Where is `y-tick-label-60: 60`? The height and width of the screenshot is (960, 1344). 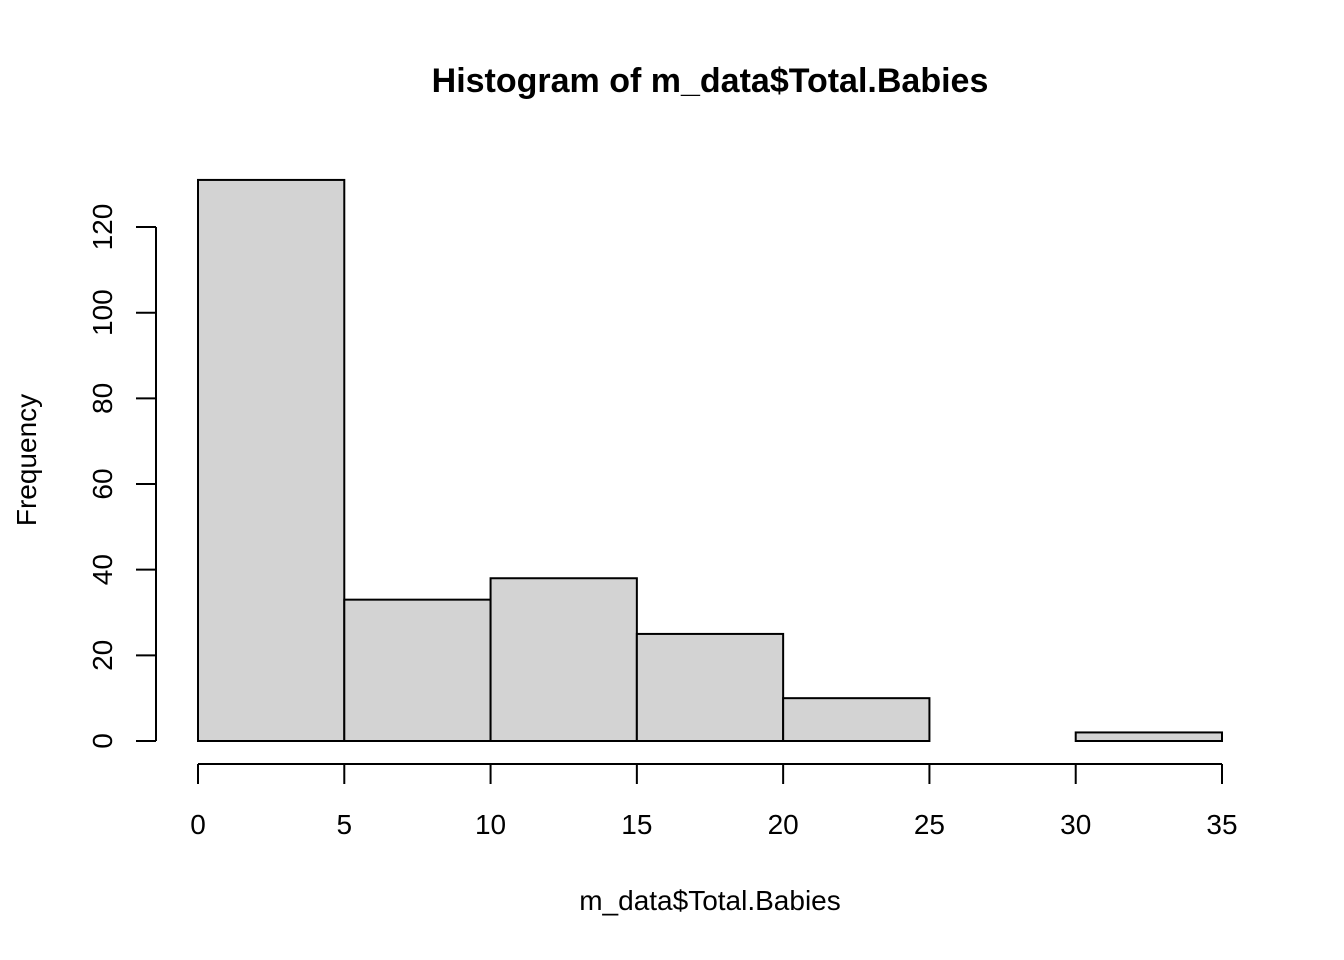 y-tick-label-60: 60 is located at coordinates (102, 483).